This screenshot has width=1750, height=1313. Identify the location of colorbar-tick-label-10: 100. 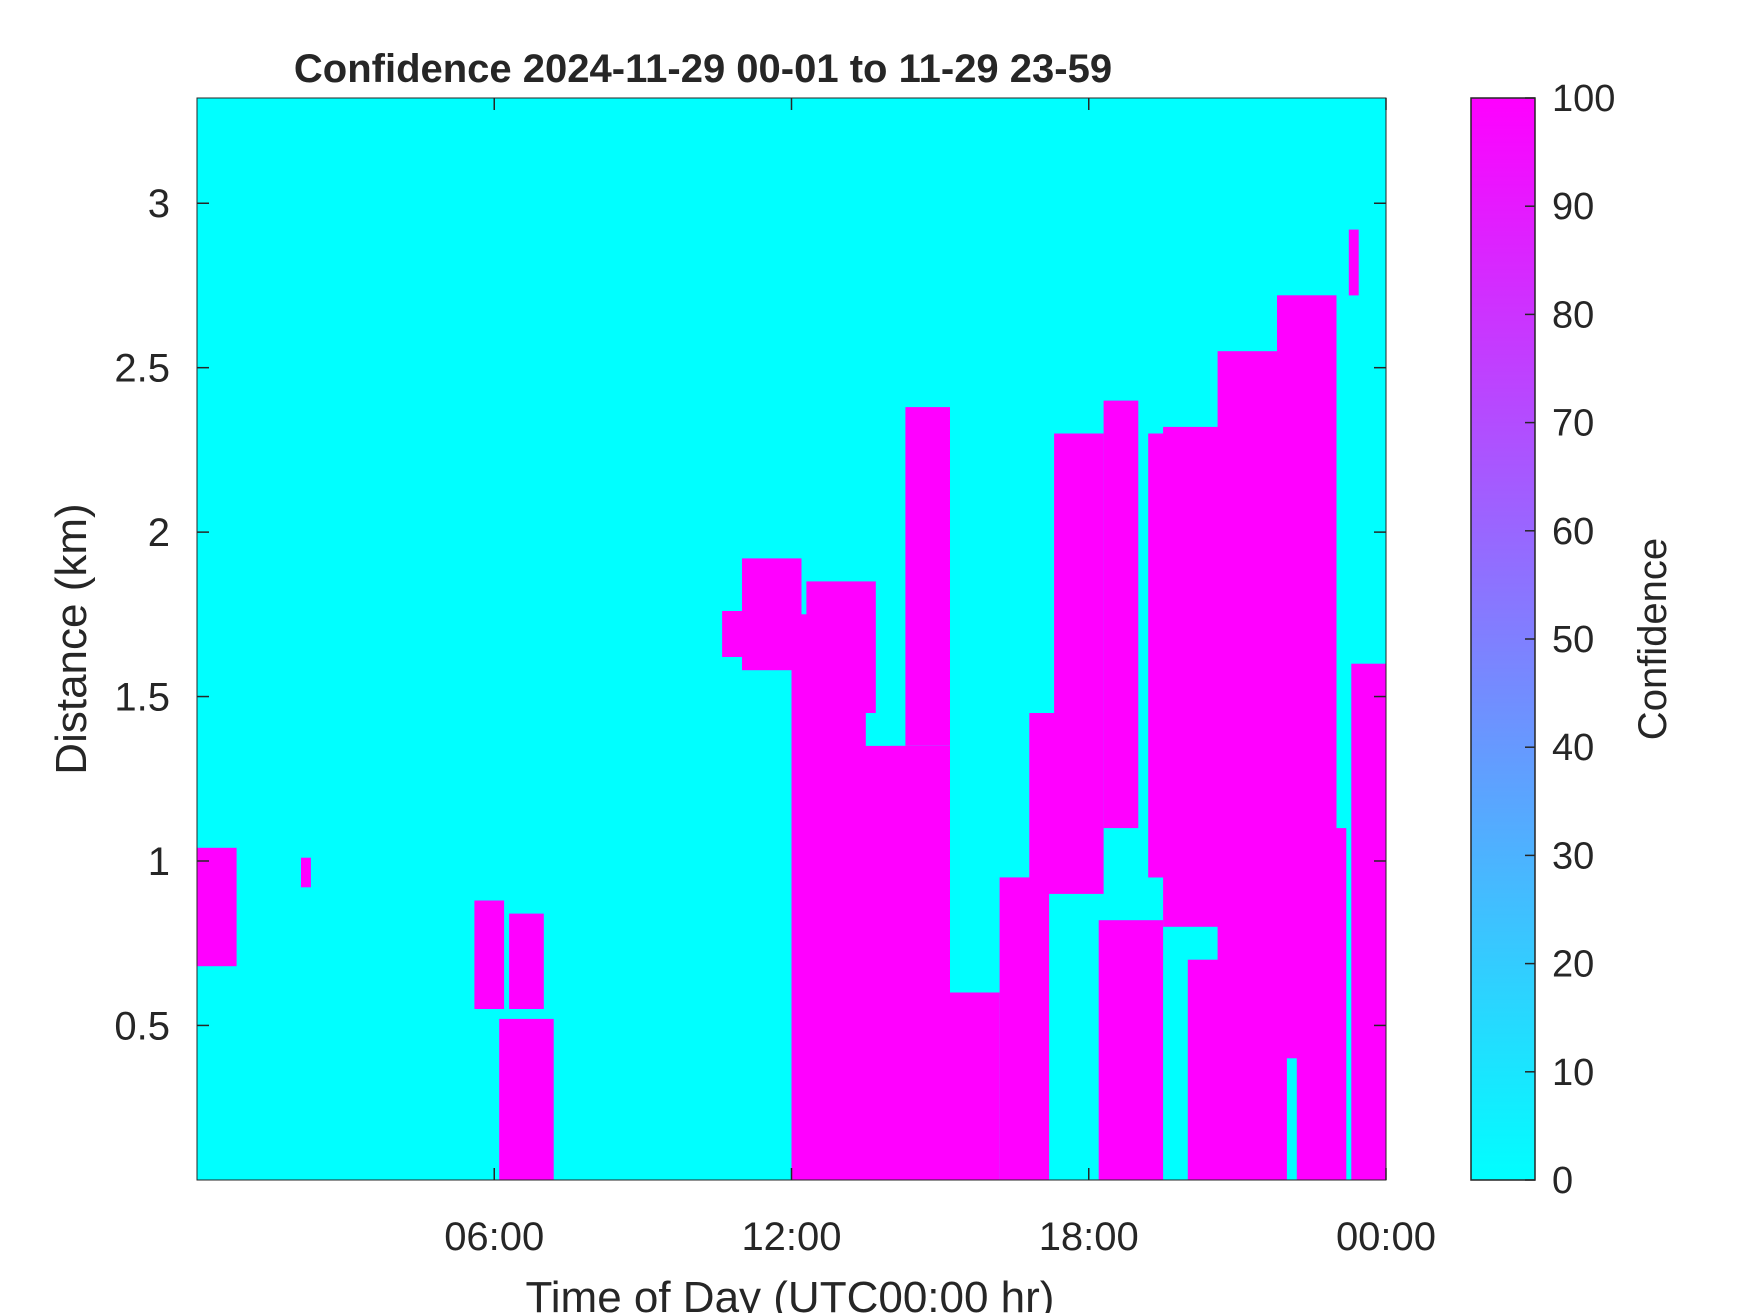
(1583, 99).